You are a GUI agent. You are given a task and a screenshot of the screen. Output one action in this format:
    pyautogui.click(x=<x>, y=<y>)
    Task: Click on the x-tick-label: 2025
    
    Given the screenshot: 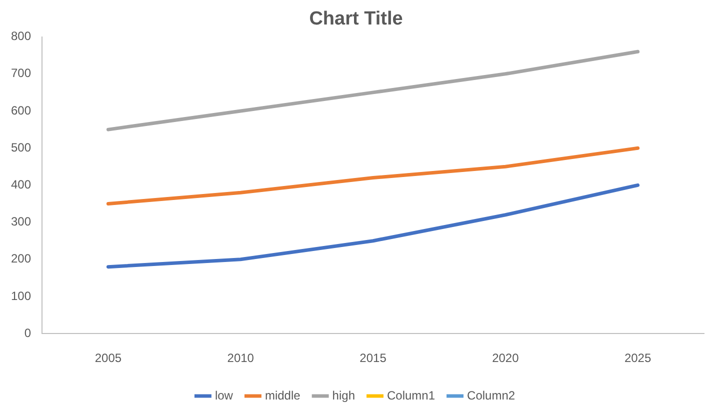 What is the action you would take?
    pyautogui.click(x=638, y=358)
    